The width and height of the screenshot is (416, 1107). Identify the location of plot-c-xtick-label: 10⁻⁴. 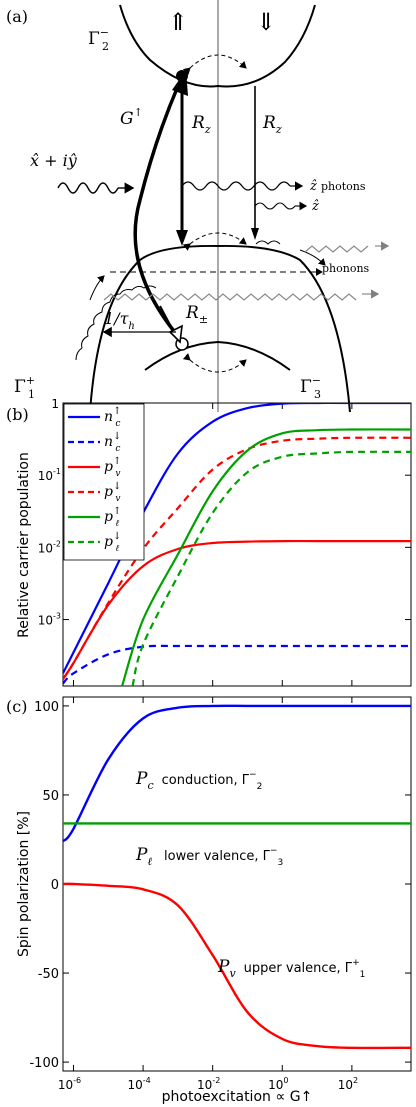
(138, 1084).